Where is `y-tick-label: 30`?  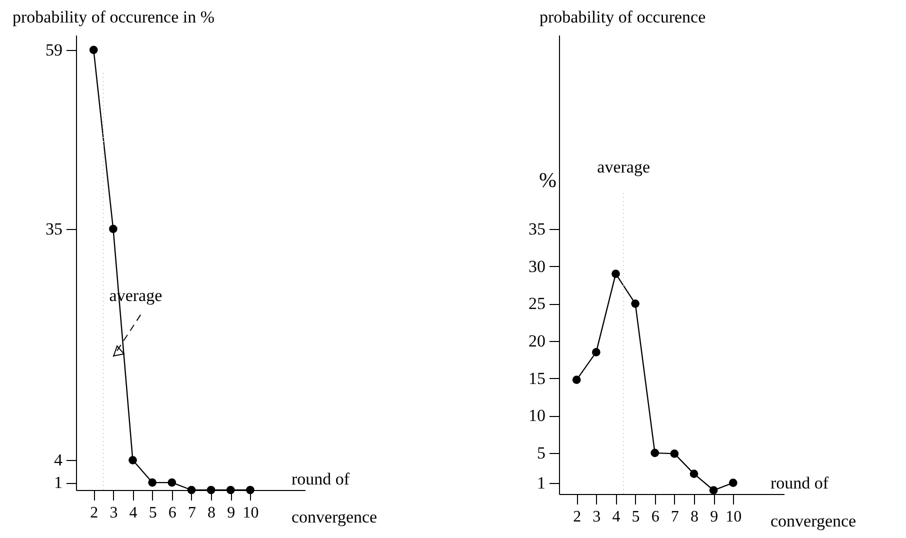
y-tick-label: 30 is located at coordinates (537, 266).